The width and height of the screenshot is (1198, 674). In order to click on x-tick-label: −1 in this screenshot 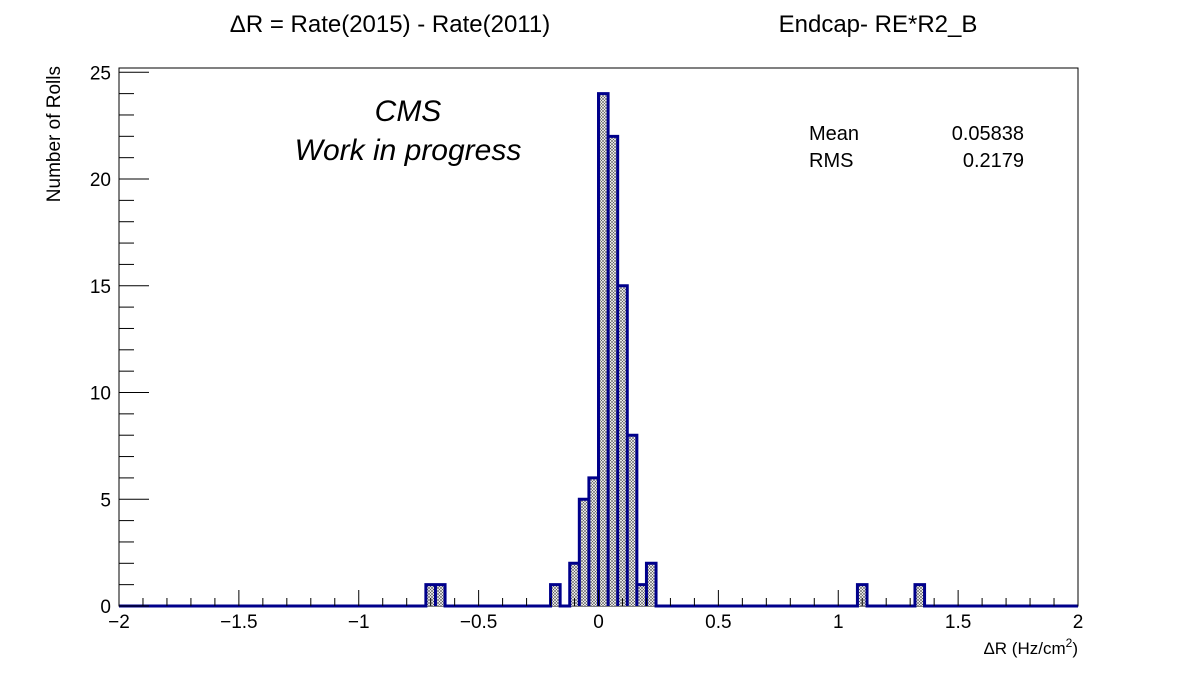, I will do `click(359, 622)`.